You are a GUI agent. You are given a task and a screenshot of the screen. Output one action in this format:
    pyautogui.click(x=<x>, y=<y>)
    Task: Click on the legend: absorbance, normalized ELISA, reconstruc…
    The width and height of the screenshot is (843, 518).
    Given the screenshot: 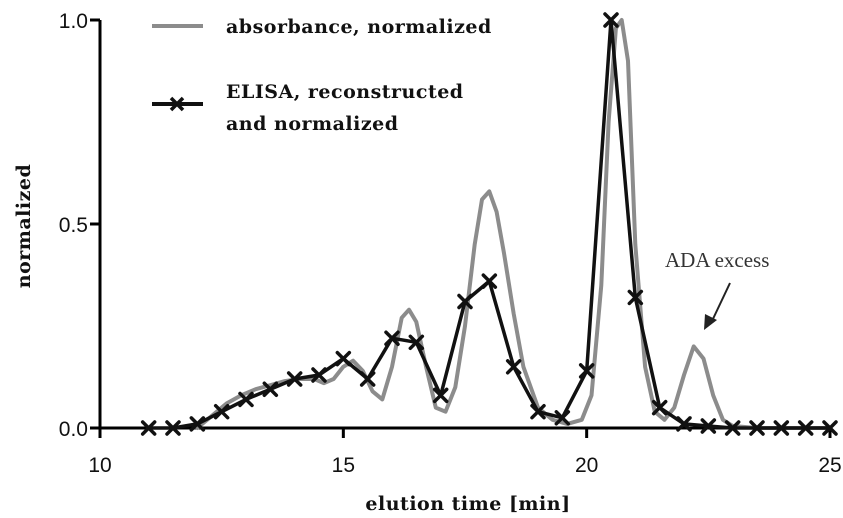 What is the action you would take?
    pyautogui.click(x=322, y=75)
    